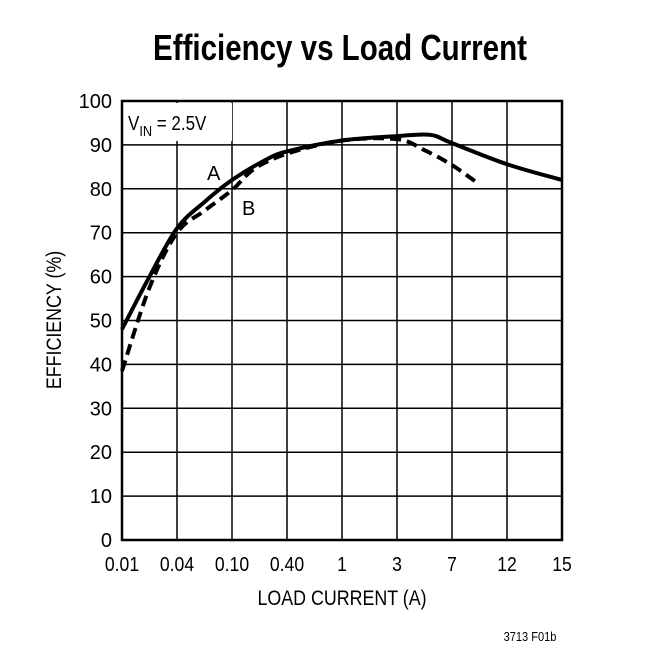  What do you see at coordinates (562, 564) in the screenshot?
I see `x-tick-label: 15` at bounding box center [562, 564].